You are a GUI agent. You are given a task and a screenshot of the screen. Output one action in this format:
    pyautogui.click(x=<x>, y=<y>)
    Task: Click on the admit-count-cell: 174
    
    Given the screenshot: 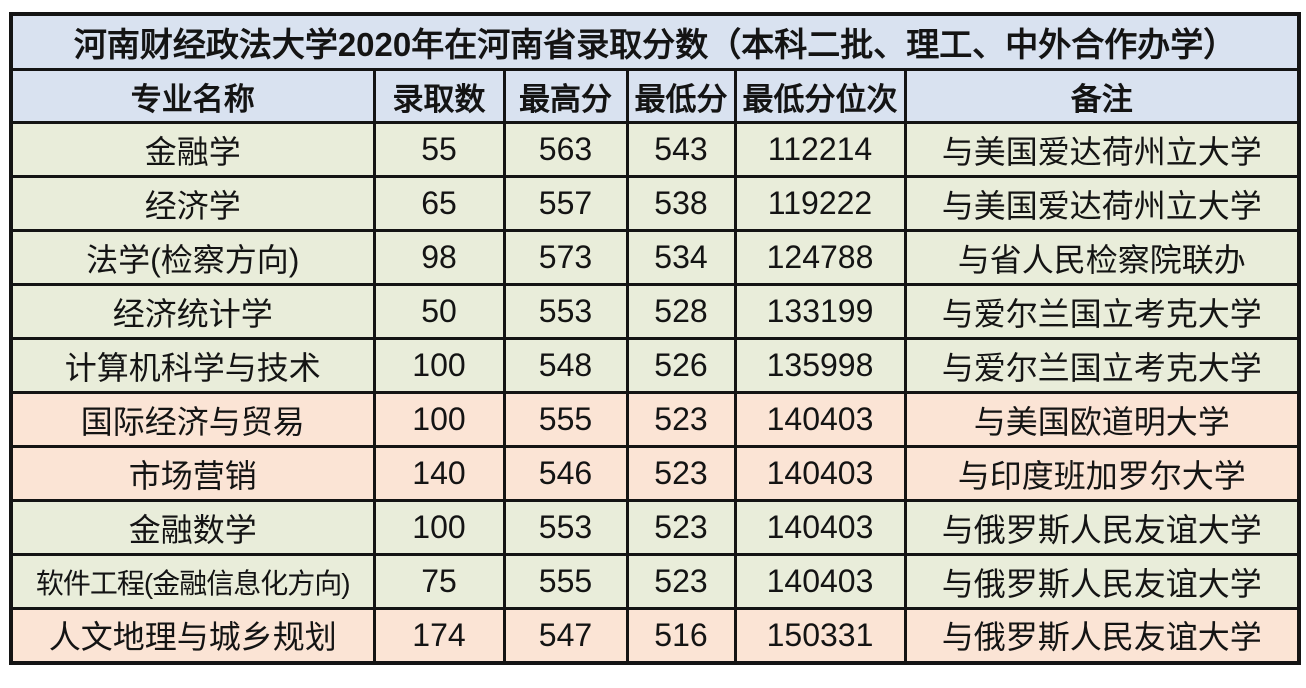 What is the action you would take?
    pyautogui.click(x=439, y=635)
    